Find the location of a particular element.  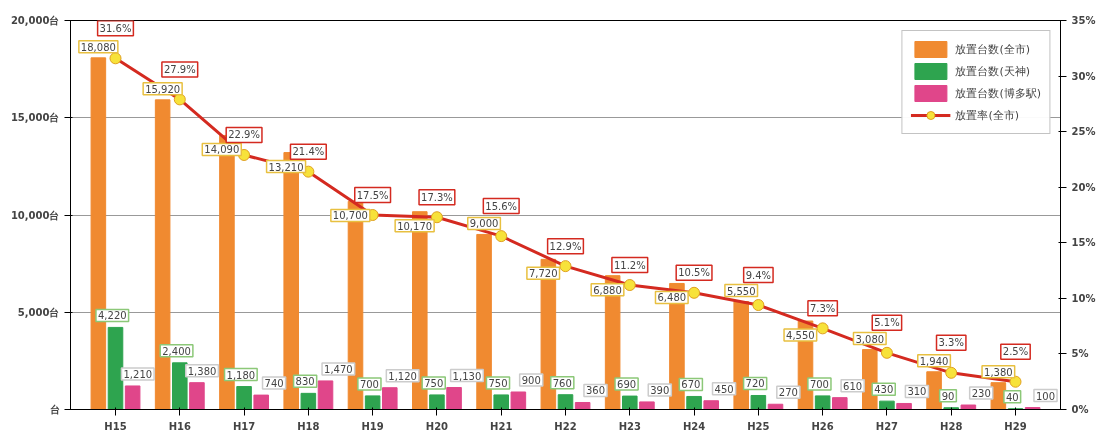

data-label: 740 is located at coordinates (274, 384).